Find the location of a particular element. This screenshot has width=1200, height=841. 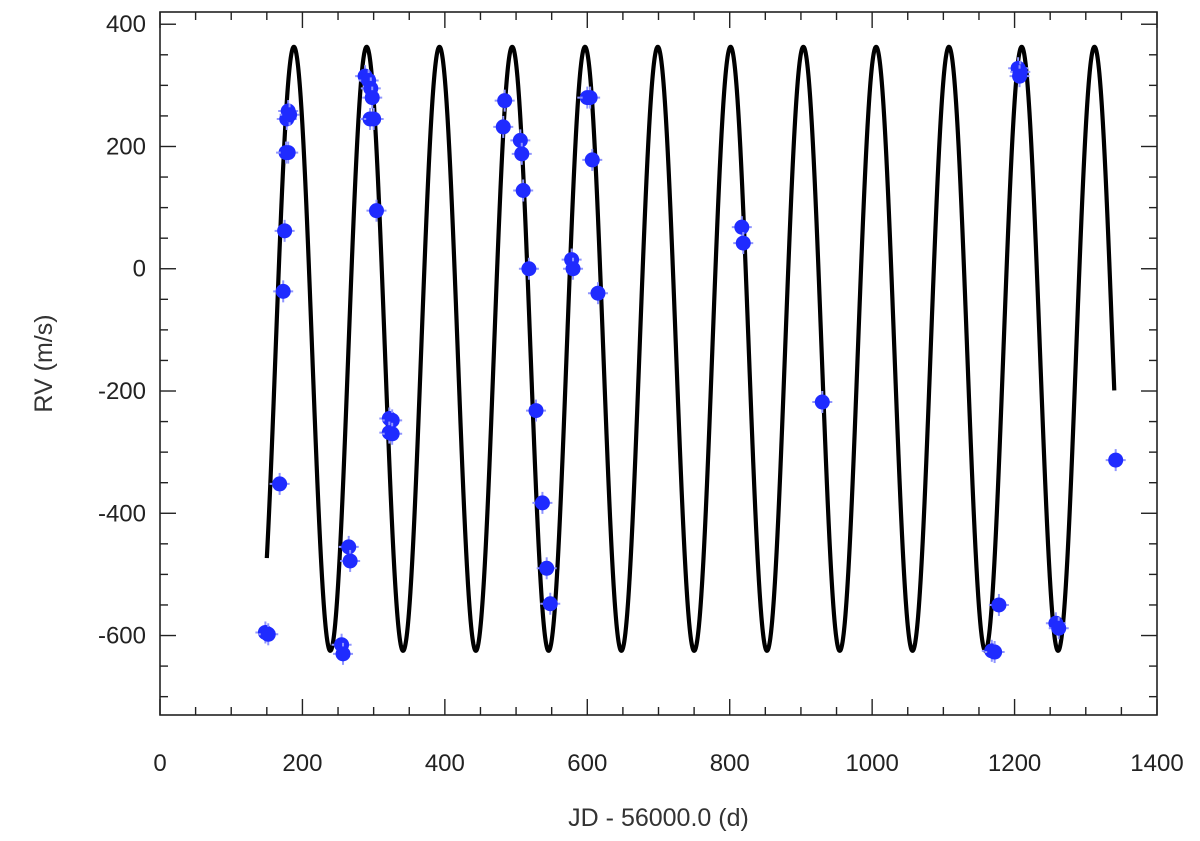

x-axis-label: JD - 56000.0 (d) is located at coordinates (658, 818).